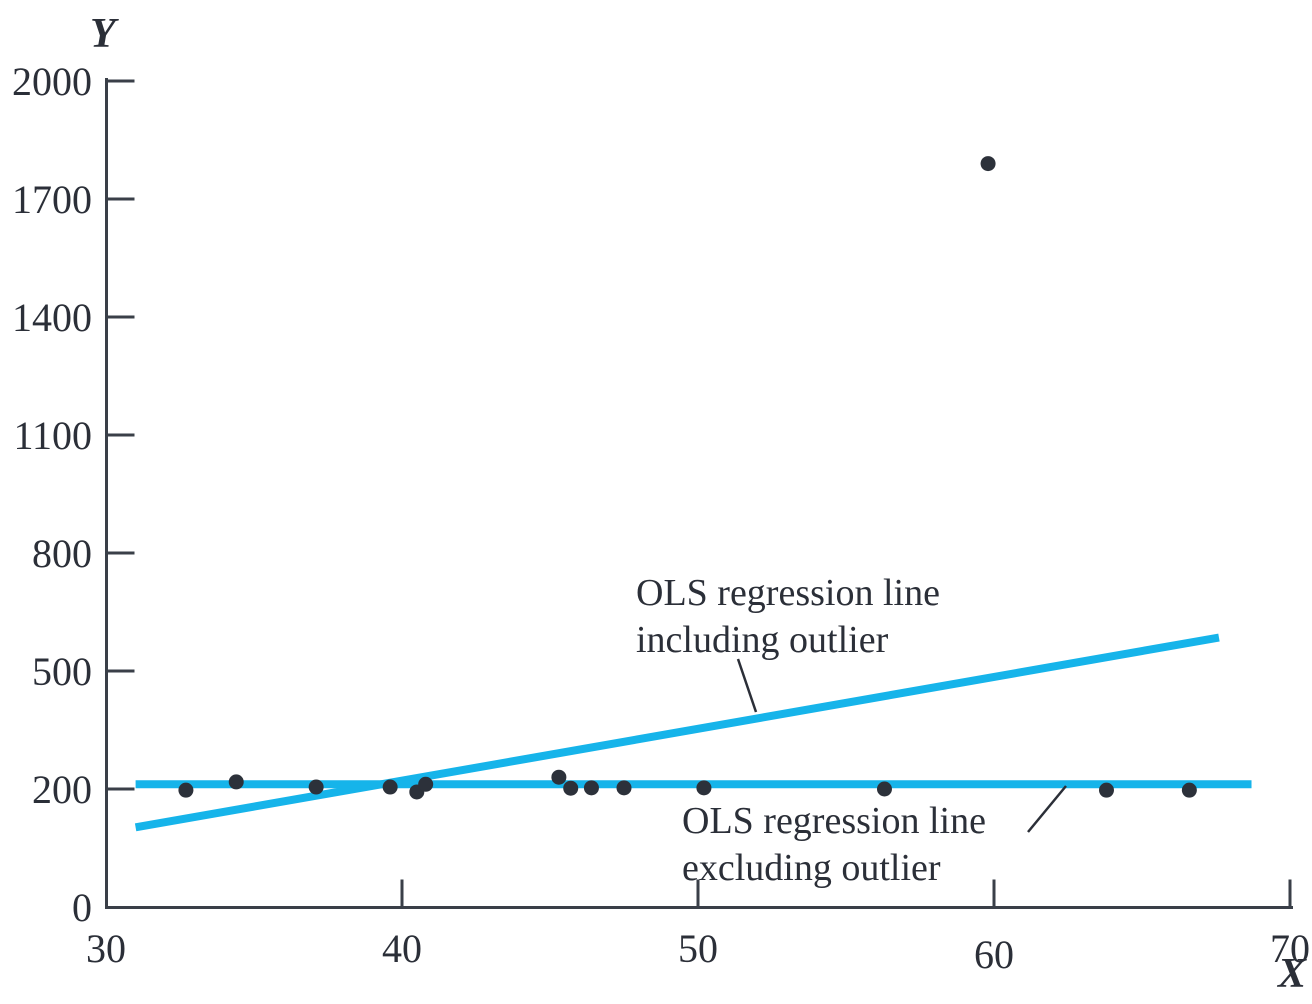 The image size is (1312, 1004). I want to click on annotation-text-line: excluding outlier, so click(811, 868).